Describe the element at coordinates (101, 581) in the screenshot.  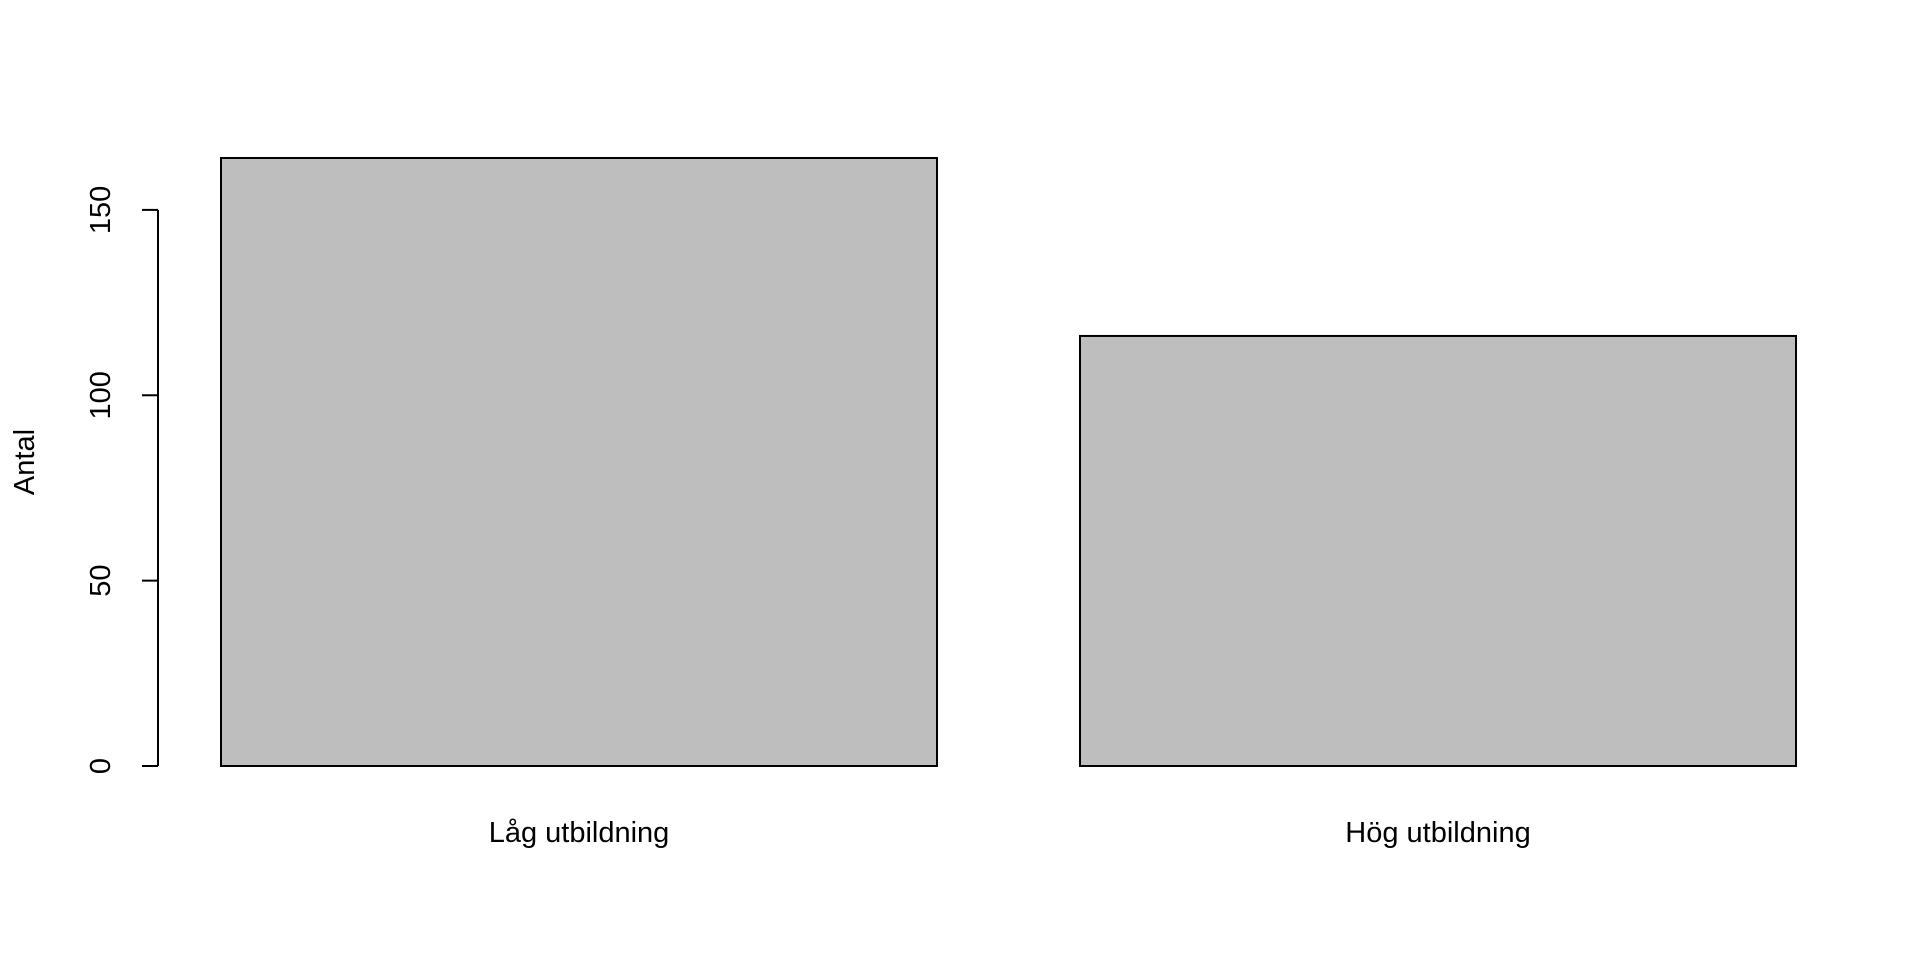
I see `y-tick-label: 50` at that location.